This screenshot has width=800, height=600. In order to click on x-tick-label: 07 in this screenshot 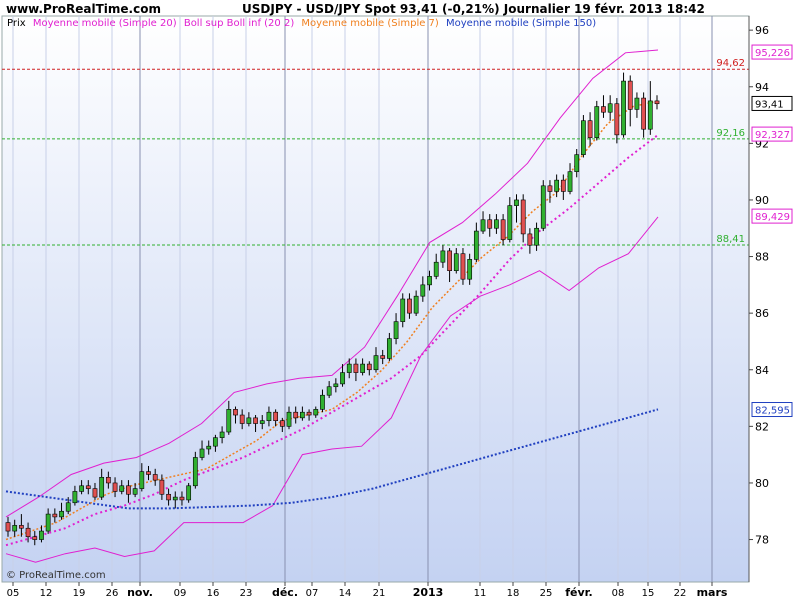, I will do `click(312, 593)`.